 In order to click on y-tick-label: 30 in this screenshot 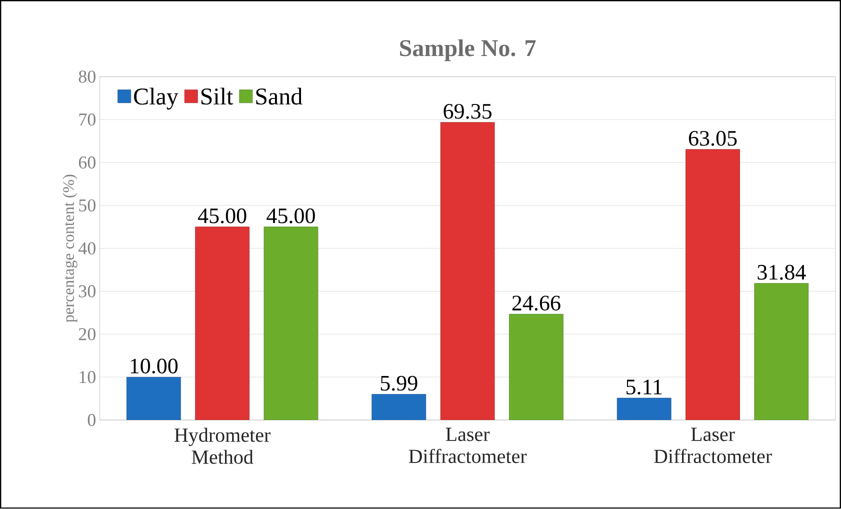, I will do `click(87, 291)`.